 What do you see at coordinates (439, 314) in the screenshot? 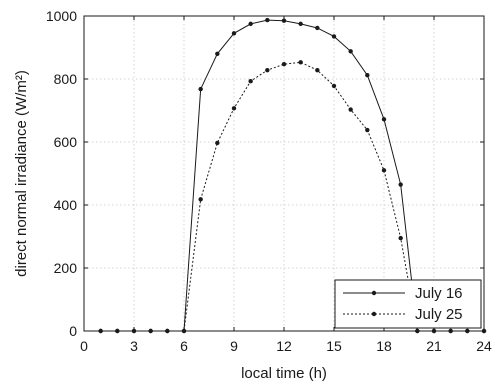
I see `legend-label: July 25` at bounding box center [439, 314].